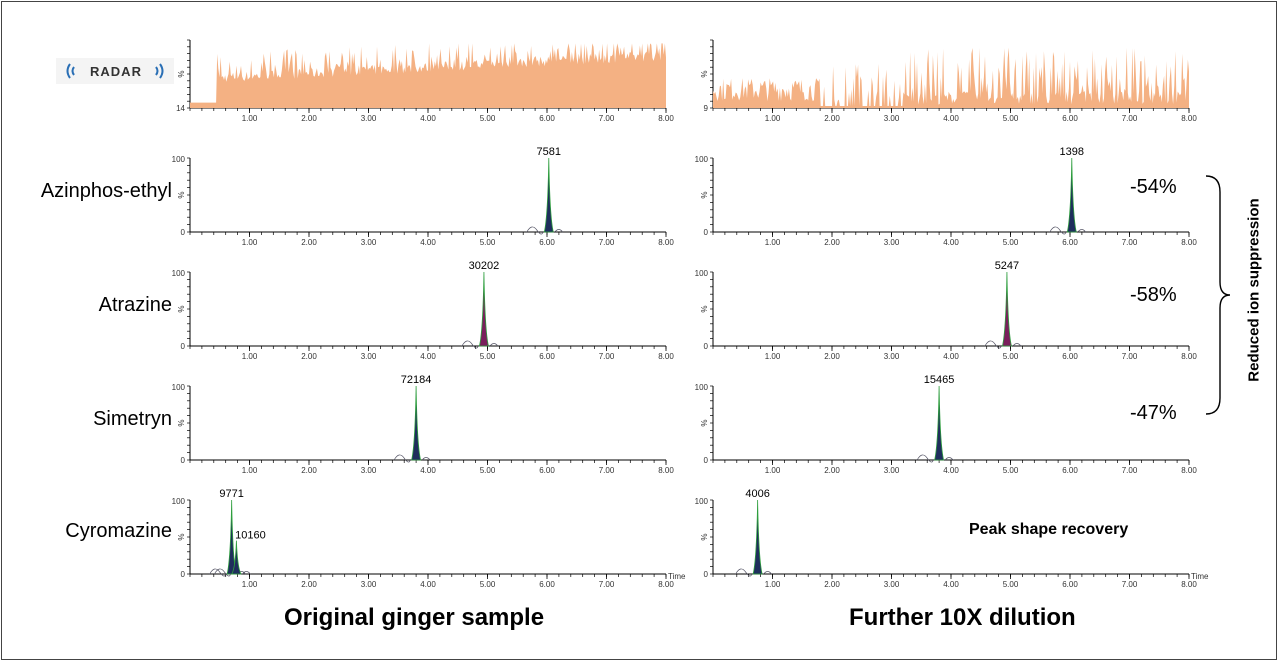 The image size is (1280, 663). Describe the element at coordinates (773, 470) in the screenshot. I see `simetryn-right-x-tick-label: 1.00` at that location.